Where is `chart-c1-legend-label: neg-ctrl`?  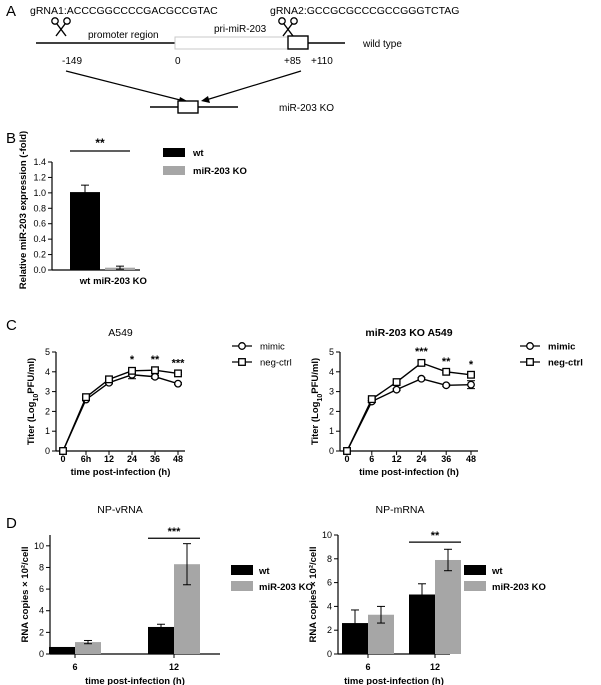 chart-c1-legend-label: neg-ctrl is located at coordinates (276, 363).